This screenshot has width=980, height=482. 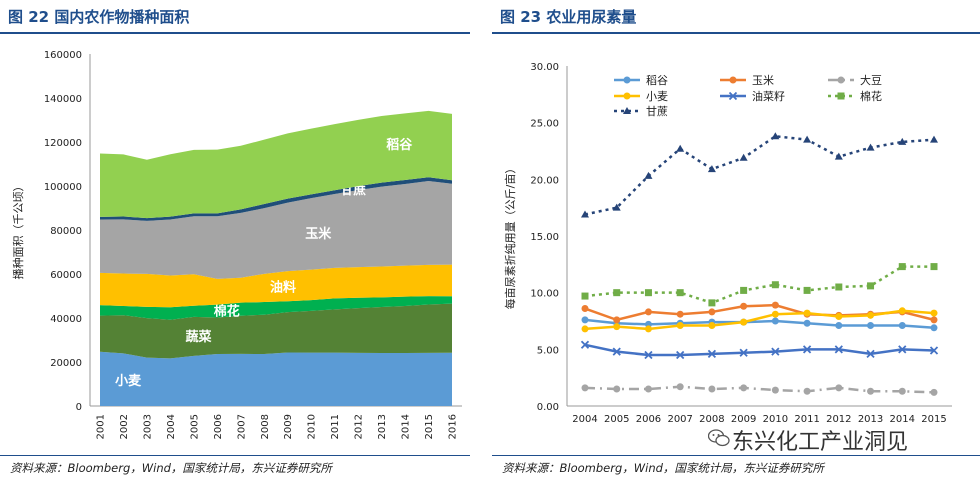 What do you see at coordinates (66, 363) in the screenshot?
I see `y-tick-label: 20000` at bounding box center [66, 363].